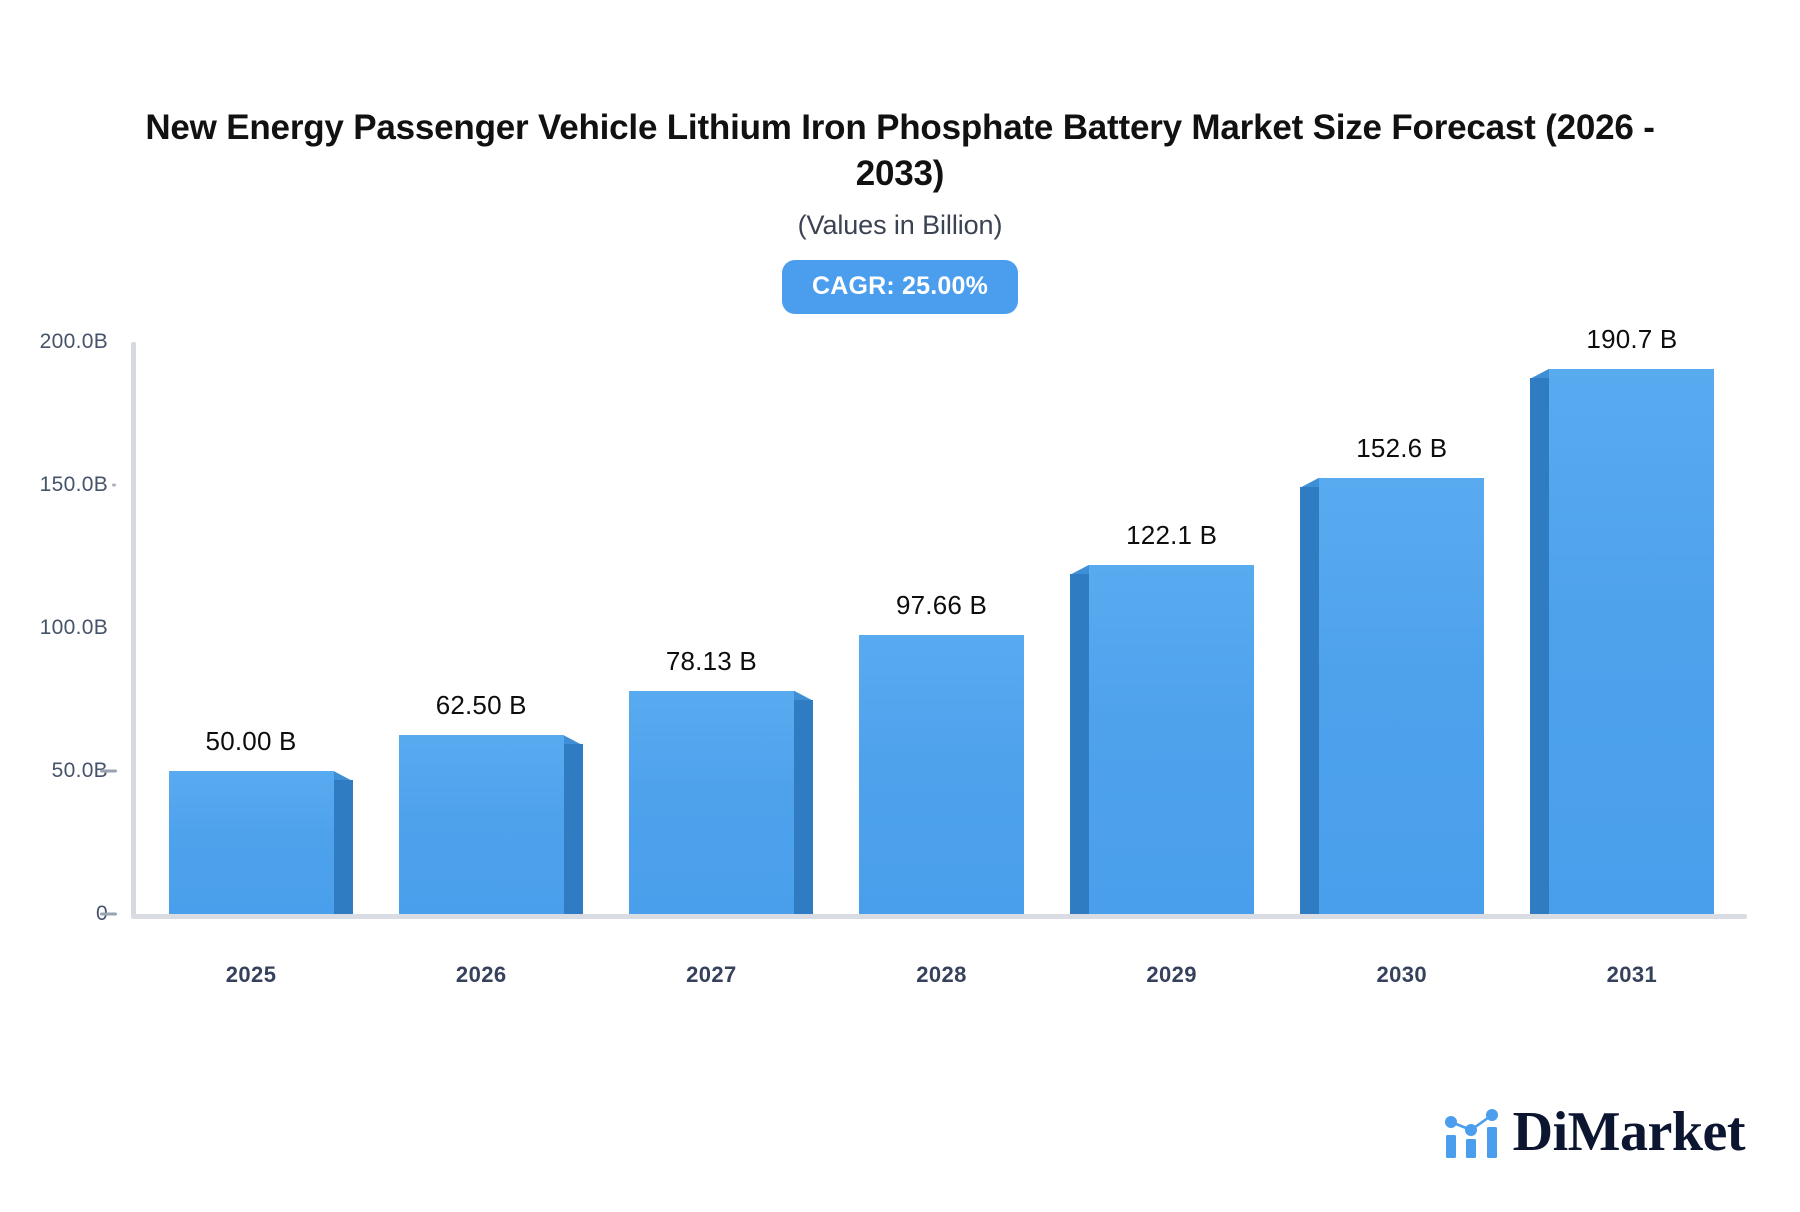 The image size is (1800, 1212). Describe the element at coordinates (133, 629) in the screenshot. I see `y-axis-line` at that location.